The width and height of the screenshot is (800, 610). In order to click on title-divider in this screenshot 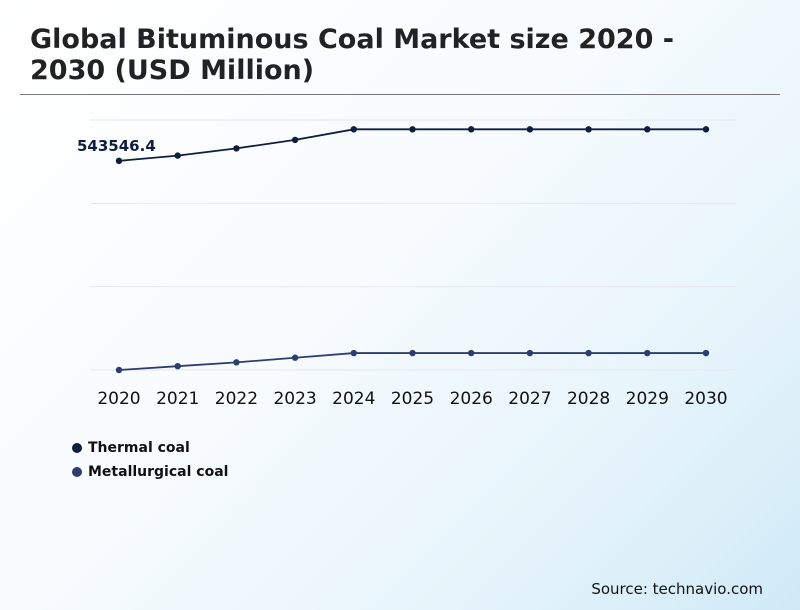, I will do `click(400, 94)`.